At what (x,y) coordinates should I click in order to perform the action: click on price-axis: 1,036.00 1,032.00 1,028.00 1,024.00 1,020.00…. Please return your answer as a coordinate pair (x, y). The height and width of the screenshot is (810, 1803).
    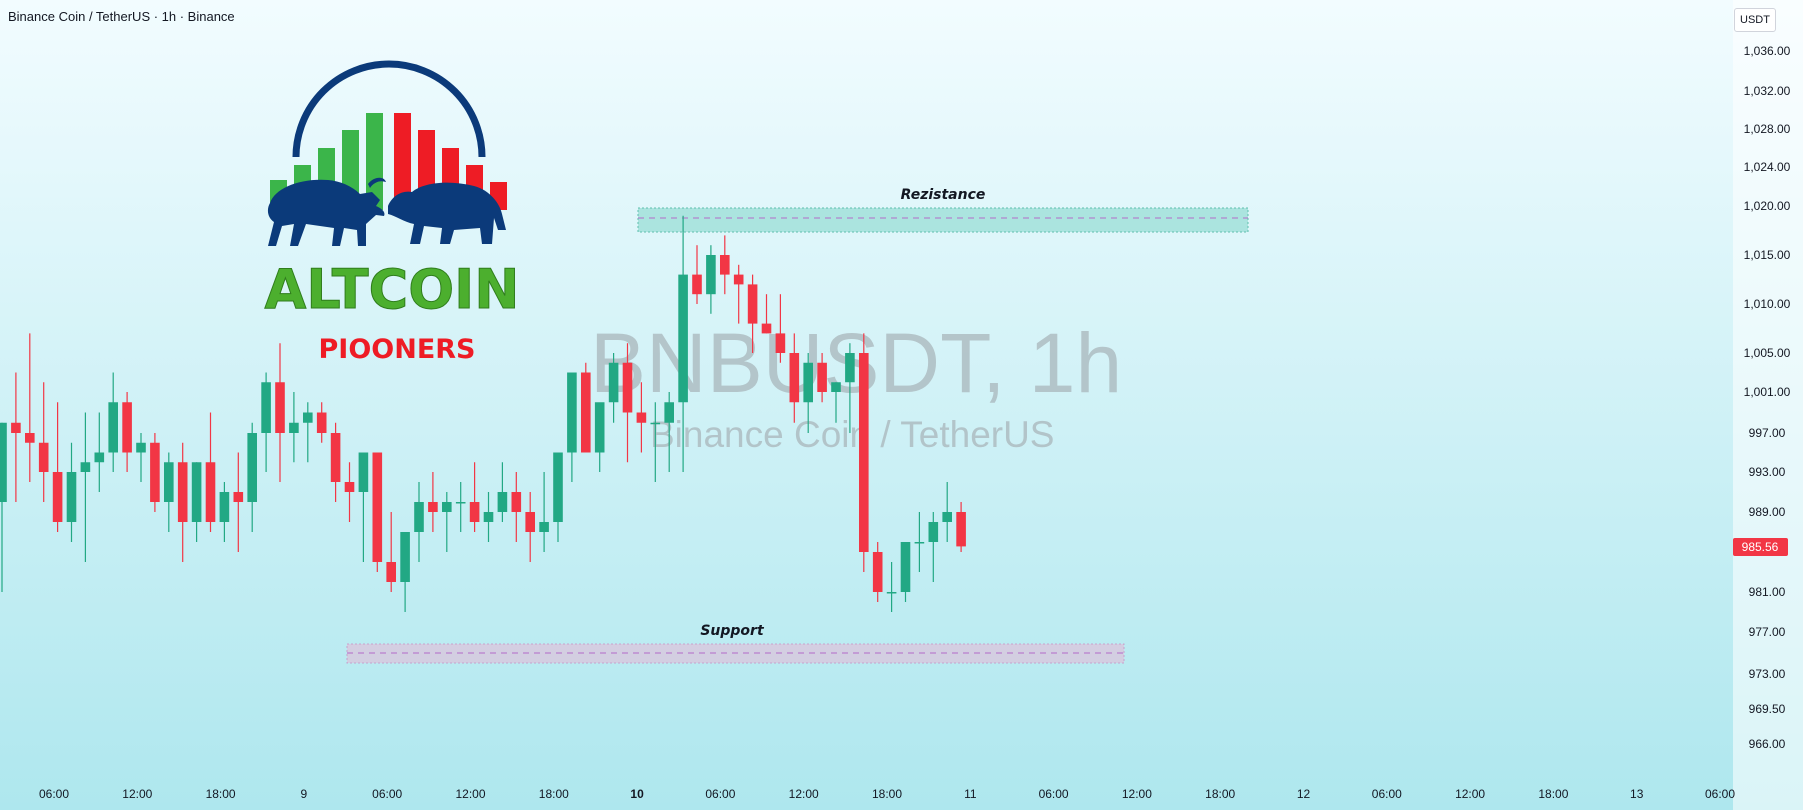
    Looking at the image, I should click on (1762, 397).